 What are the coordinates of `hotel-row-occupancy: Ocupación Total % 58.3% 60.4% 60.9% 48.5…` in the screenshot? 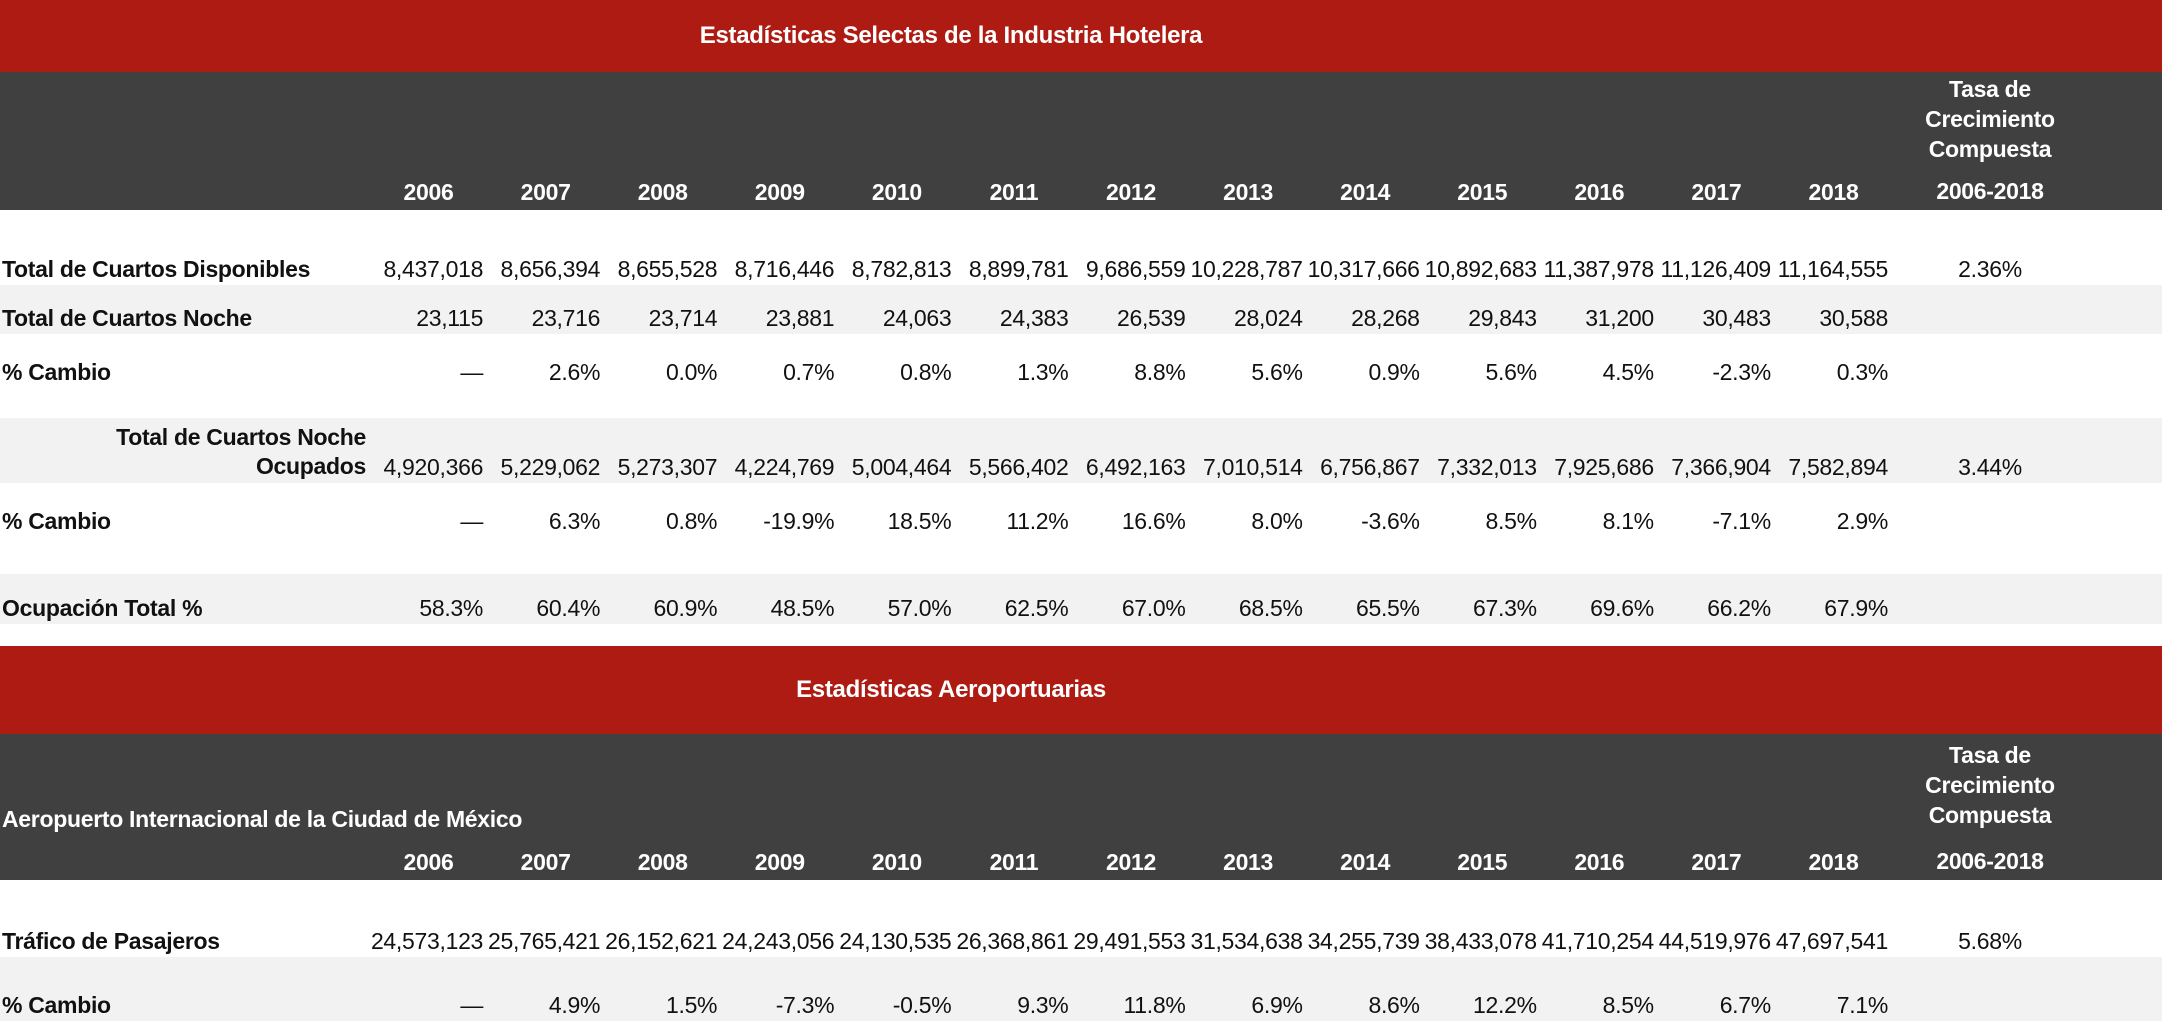 It's located at (1081, 599).